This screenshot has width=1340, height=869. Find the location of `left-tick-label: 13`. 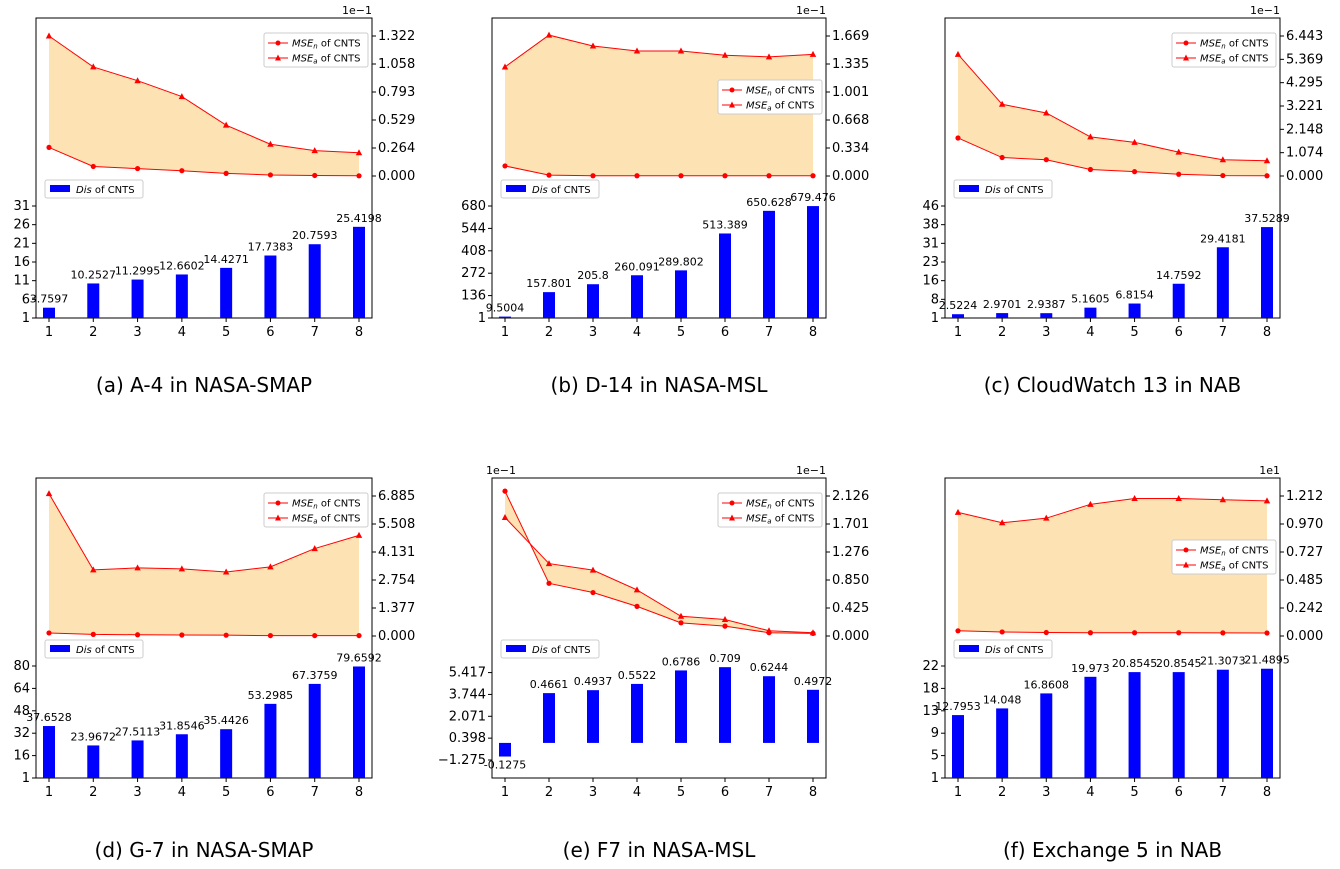

left-tick-label: 13 is located at coordinates (930, 711).